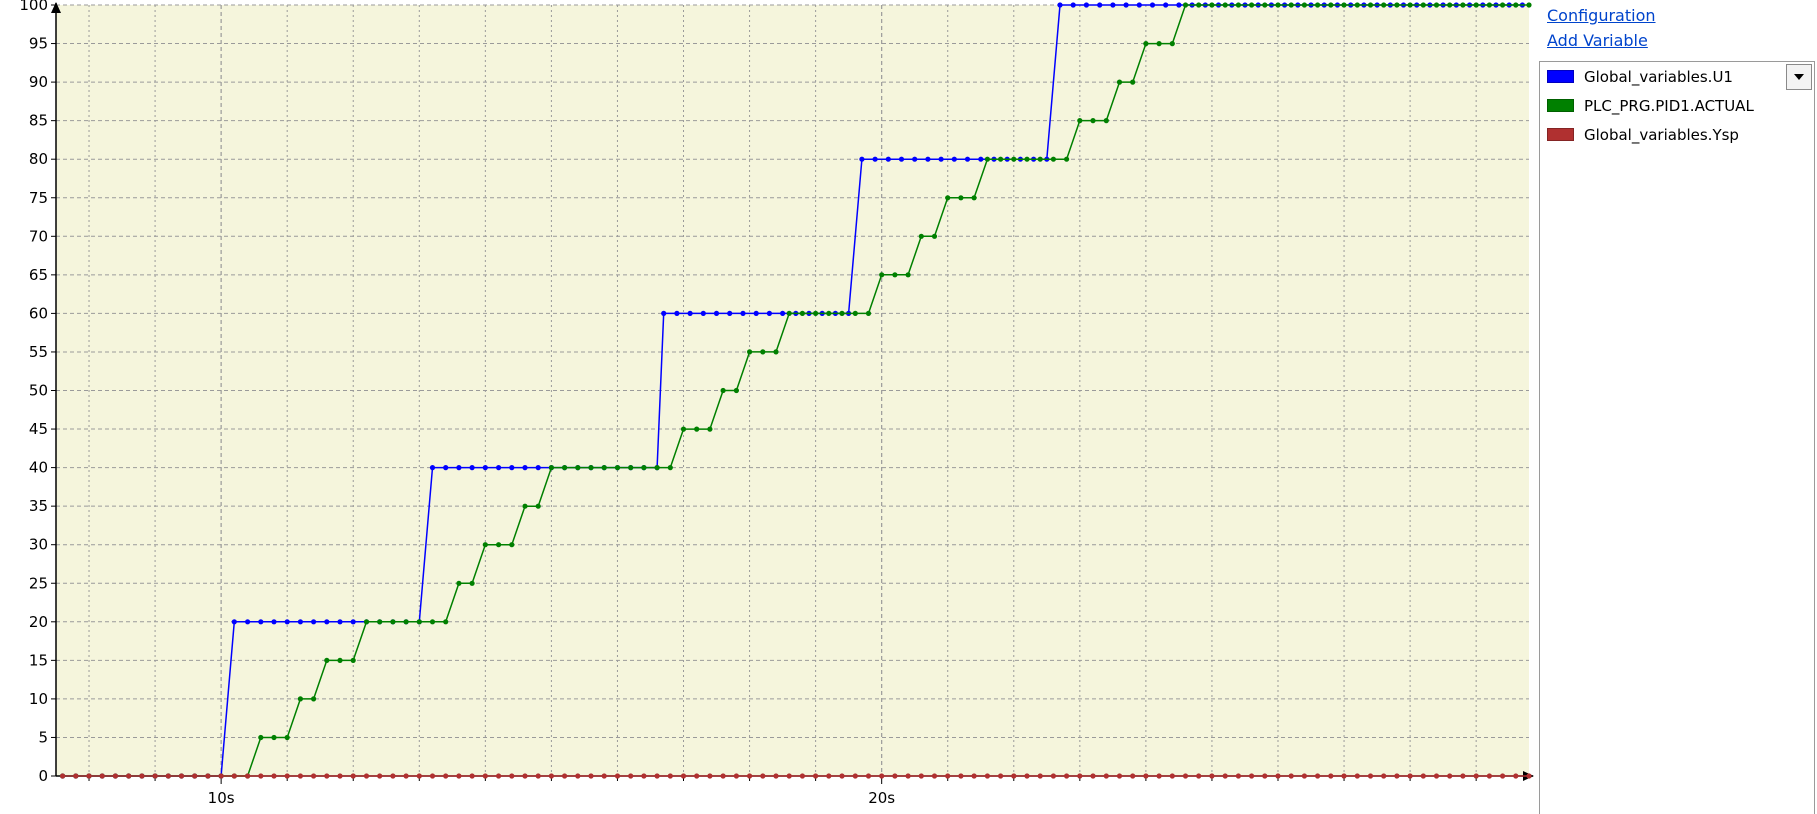  What do you see at coordinates (1601, 15) in the screenshot?
I see `configuration-link: Configuration` at bounding box center [1601, 15].